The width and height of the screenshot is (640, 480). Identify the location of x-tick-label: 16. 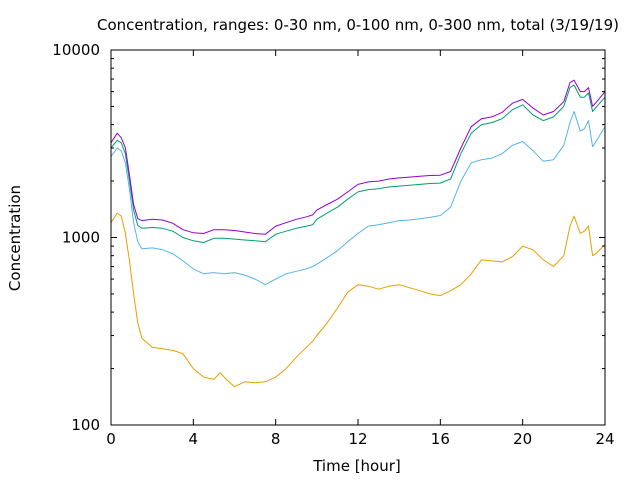
(440, 439).